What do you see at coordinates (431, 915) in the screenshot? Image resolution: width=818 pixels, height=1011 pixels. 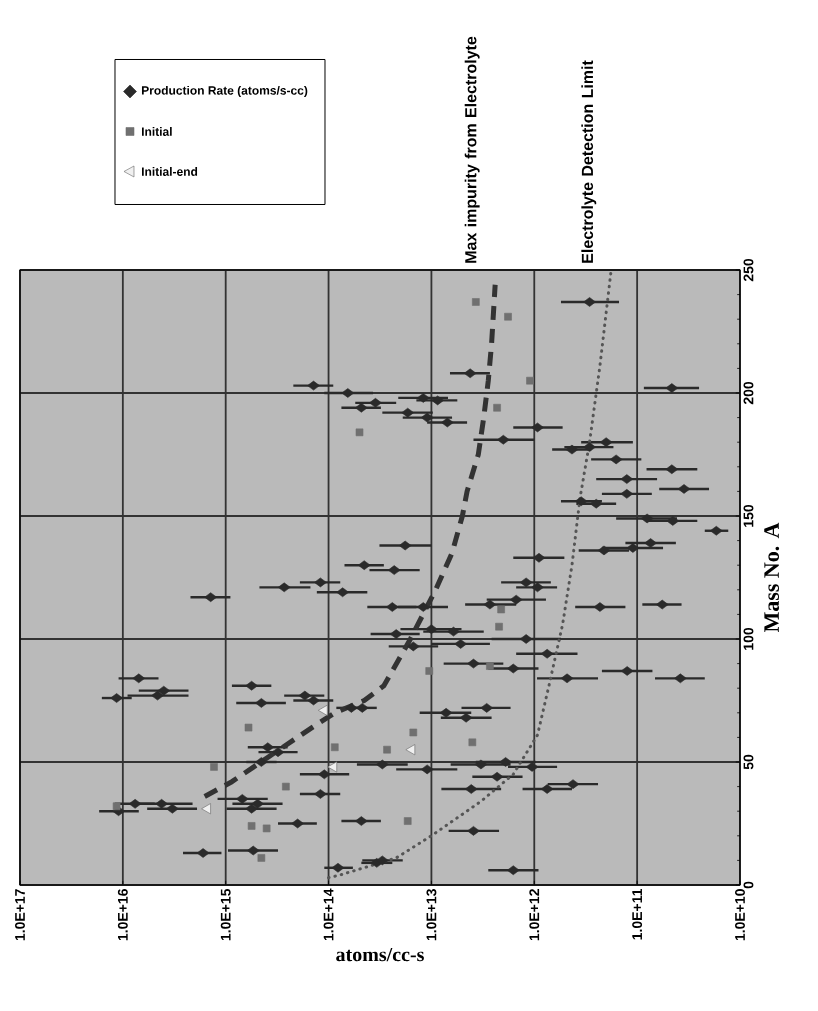 I see `x-tick-label: 1.0E+13` at bounding box center [431, 915].